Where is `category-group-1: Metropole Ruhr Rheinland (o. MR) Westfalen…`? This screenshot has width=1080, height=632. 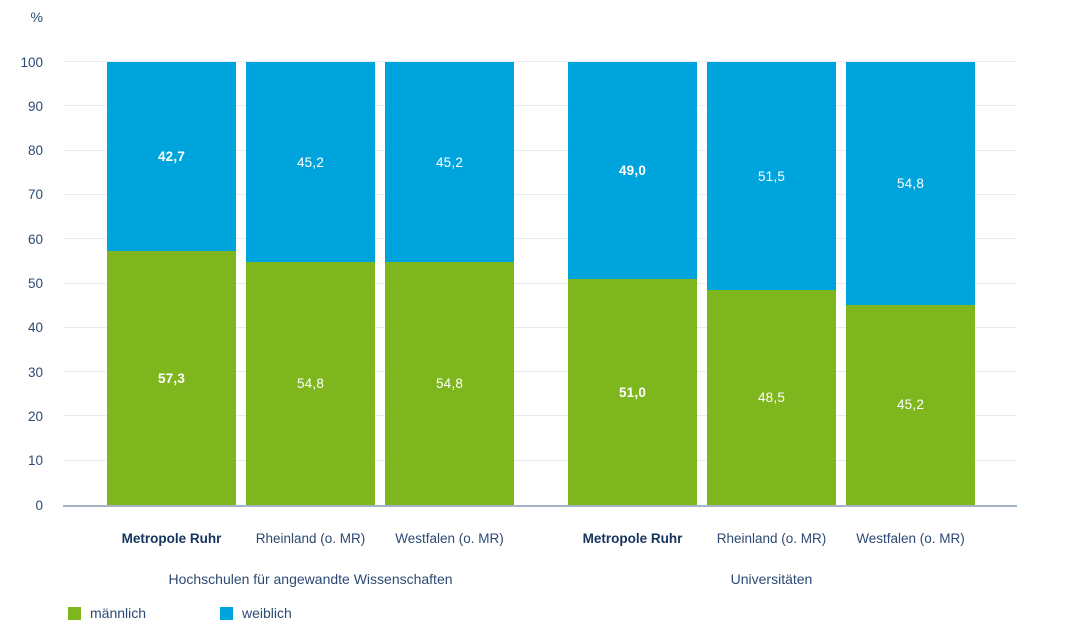
category-group-1: Metropole Ruhr Rheinland (o. MR) Westfalen… is located at coordinates (310, 538).